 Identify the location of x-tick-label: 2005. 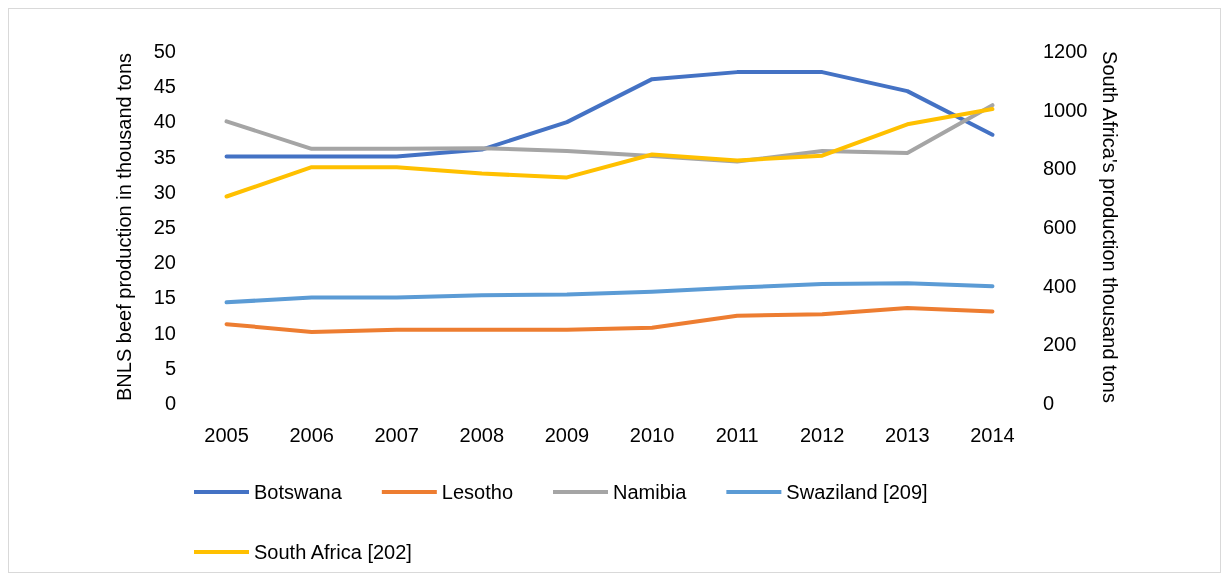
(226, 435).